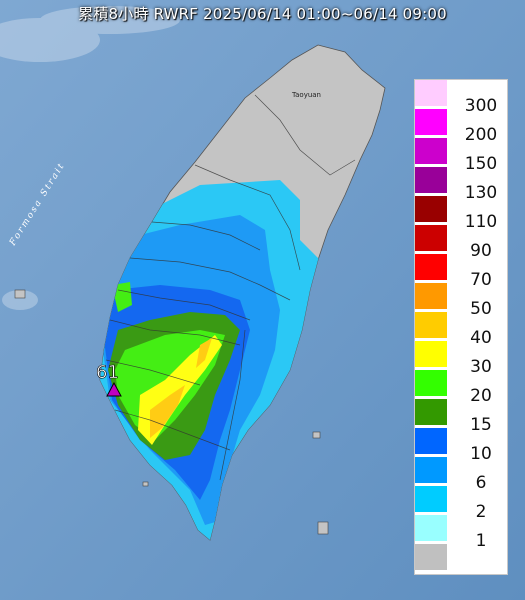 This screenshot has width=525, height=600. What do you see at coordinates (481, 541) in the screenshot?
I see `legend-label: 1` at bounding box center [481, 541].